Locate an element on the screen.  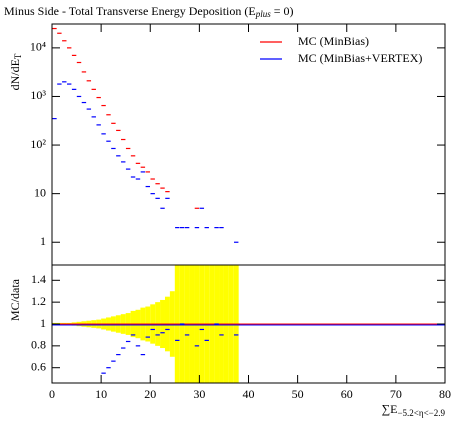
y-tick-label: 0.6 is located at coordinates (38, 366).